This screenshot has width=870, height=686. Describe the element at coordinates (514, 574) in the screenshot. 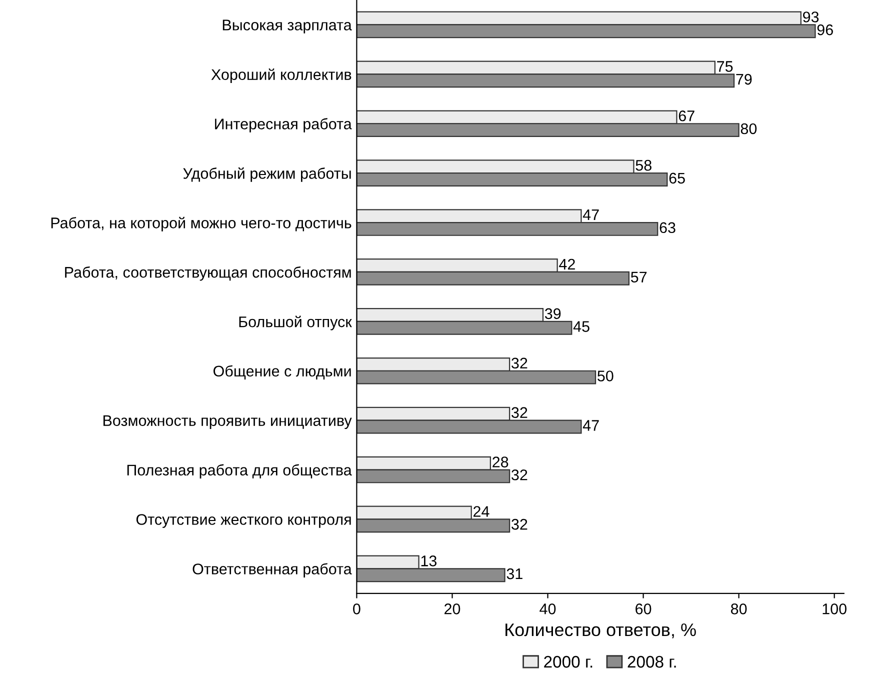

I see `data-label: 31` at that location.